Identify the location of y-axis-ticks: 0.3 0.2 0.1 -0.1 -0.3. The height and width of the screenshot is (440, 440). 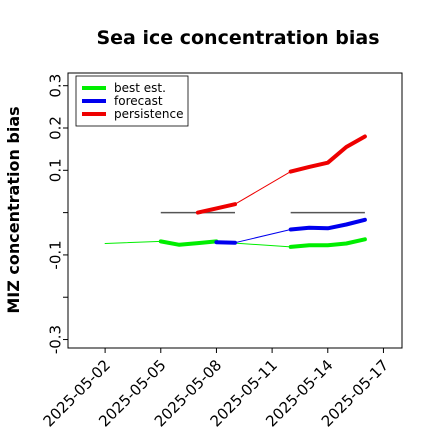
(57, 214).